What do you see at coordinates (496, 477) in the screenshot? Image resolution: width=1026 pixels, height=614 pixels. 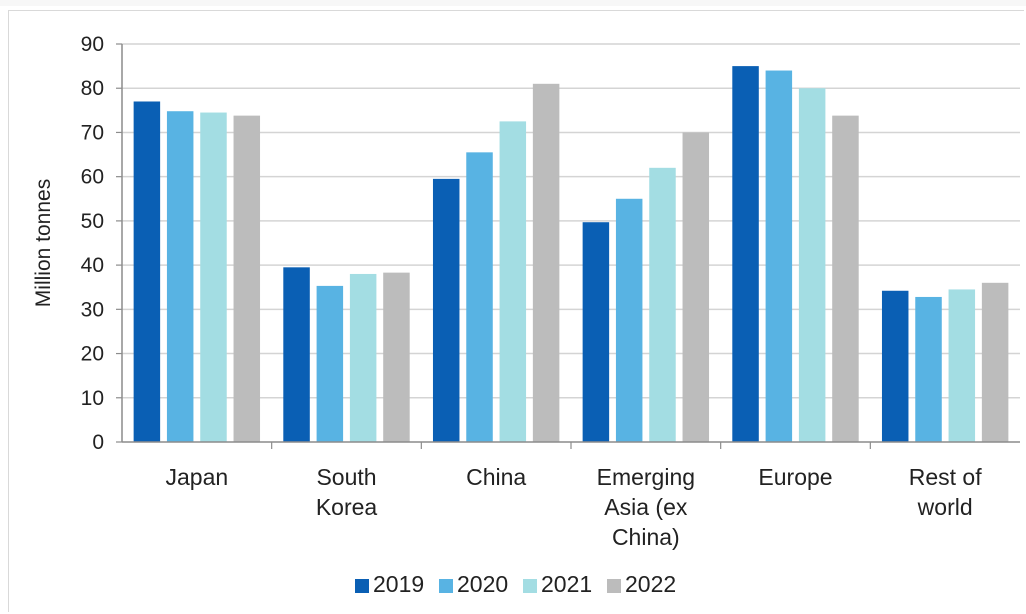 I see `x-tick-label: China` at bounding box center [496, 477].